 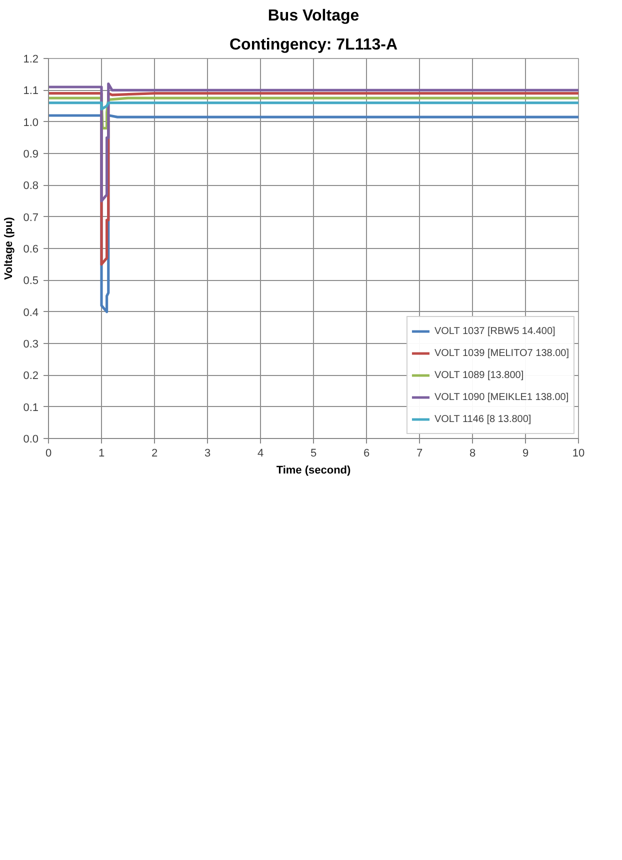 What do you see at coordinates (313, 454) in the screenshot?
I see `x-tick-label: 5` at bounding box center [313, 454].